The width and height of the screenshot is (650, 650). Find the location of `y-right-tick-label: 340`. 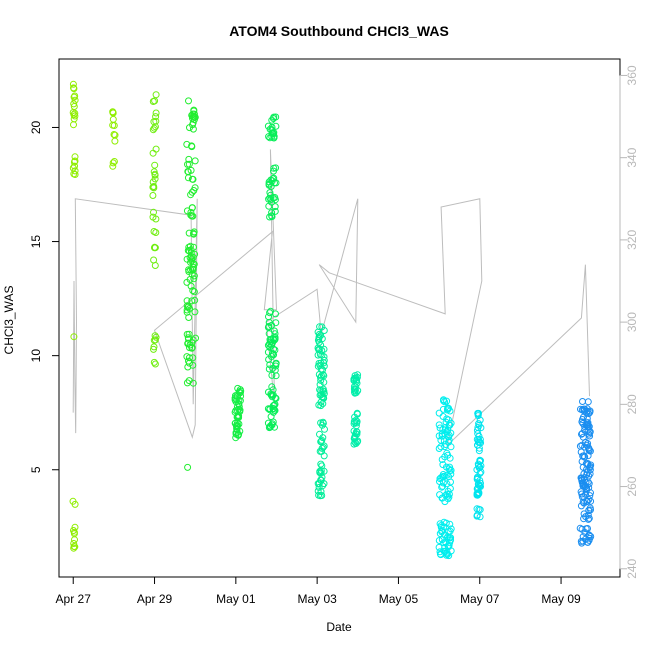

y-right-tick-label: 340 is located at coordinates (632, 157).